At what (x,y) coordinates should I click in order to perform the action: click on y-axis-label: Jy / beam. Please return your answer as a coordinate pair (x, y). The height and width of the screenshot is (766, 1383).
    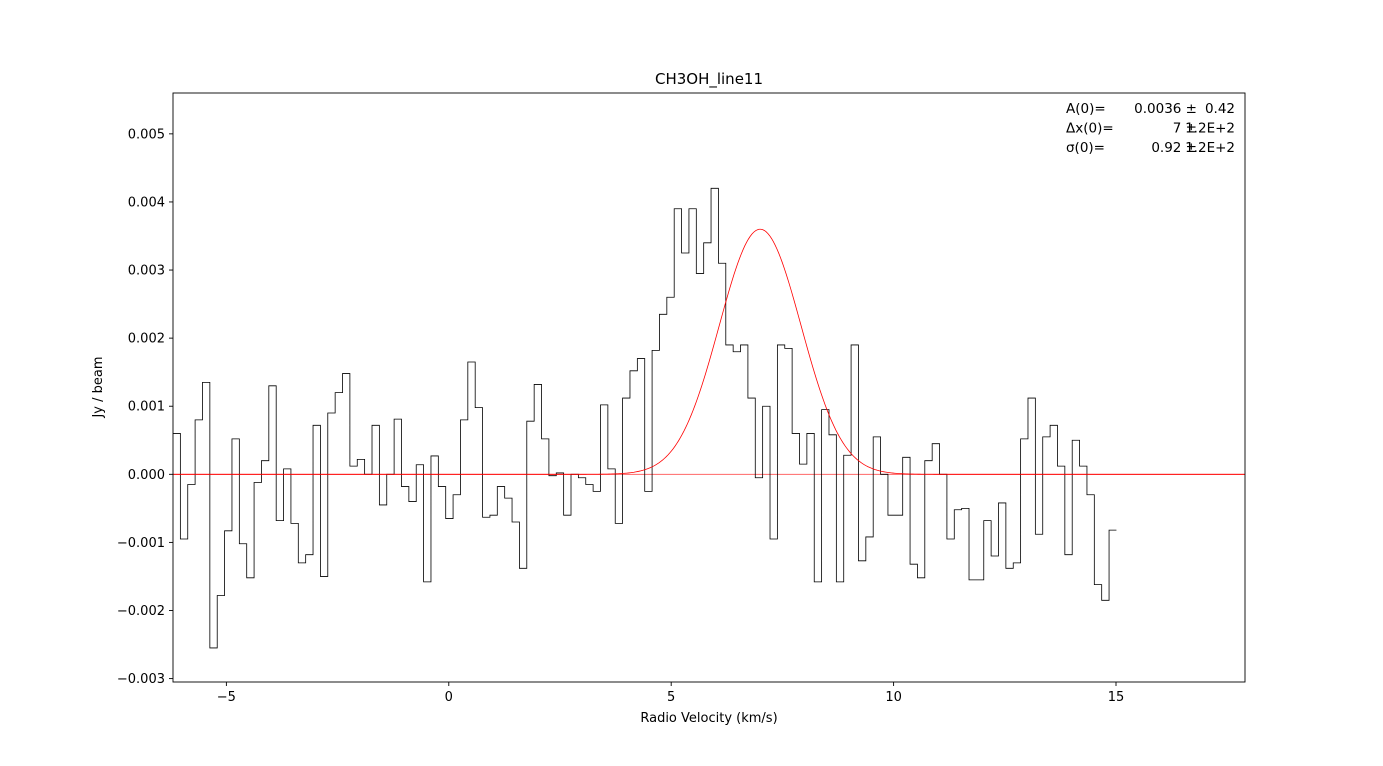
    Looking at the image, I should click on (98, 387).